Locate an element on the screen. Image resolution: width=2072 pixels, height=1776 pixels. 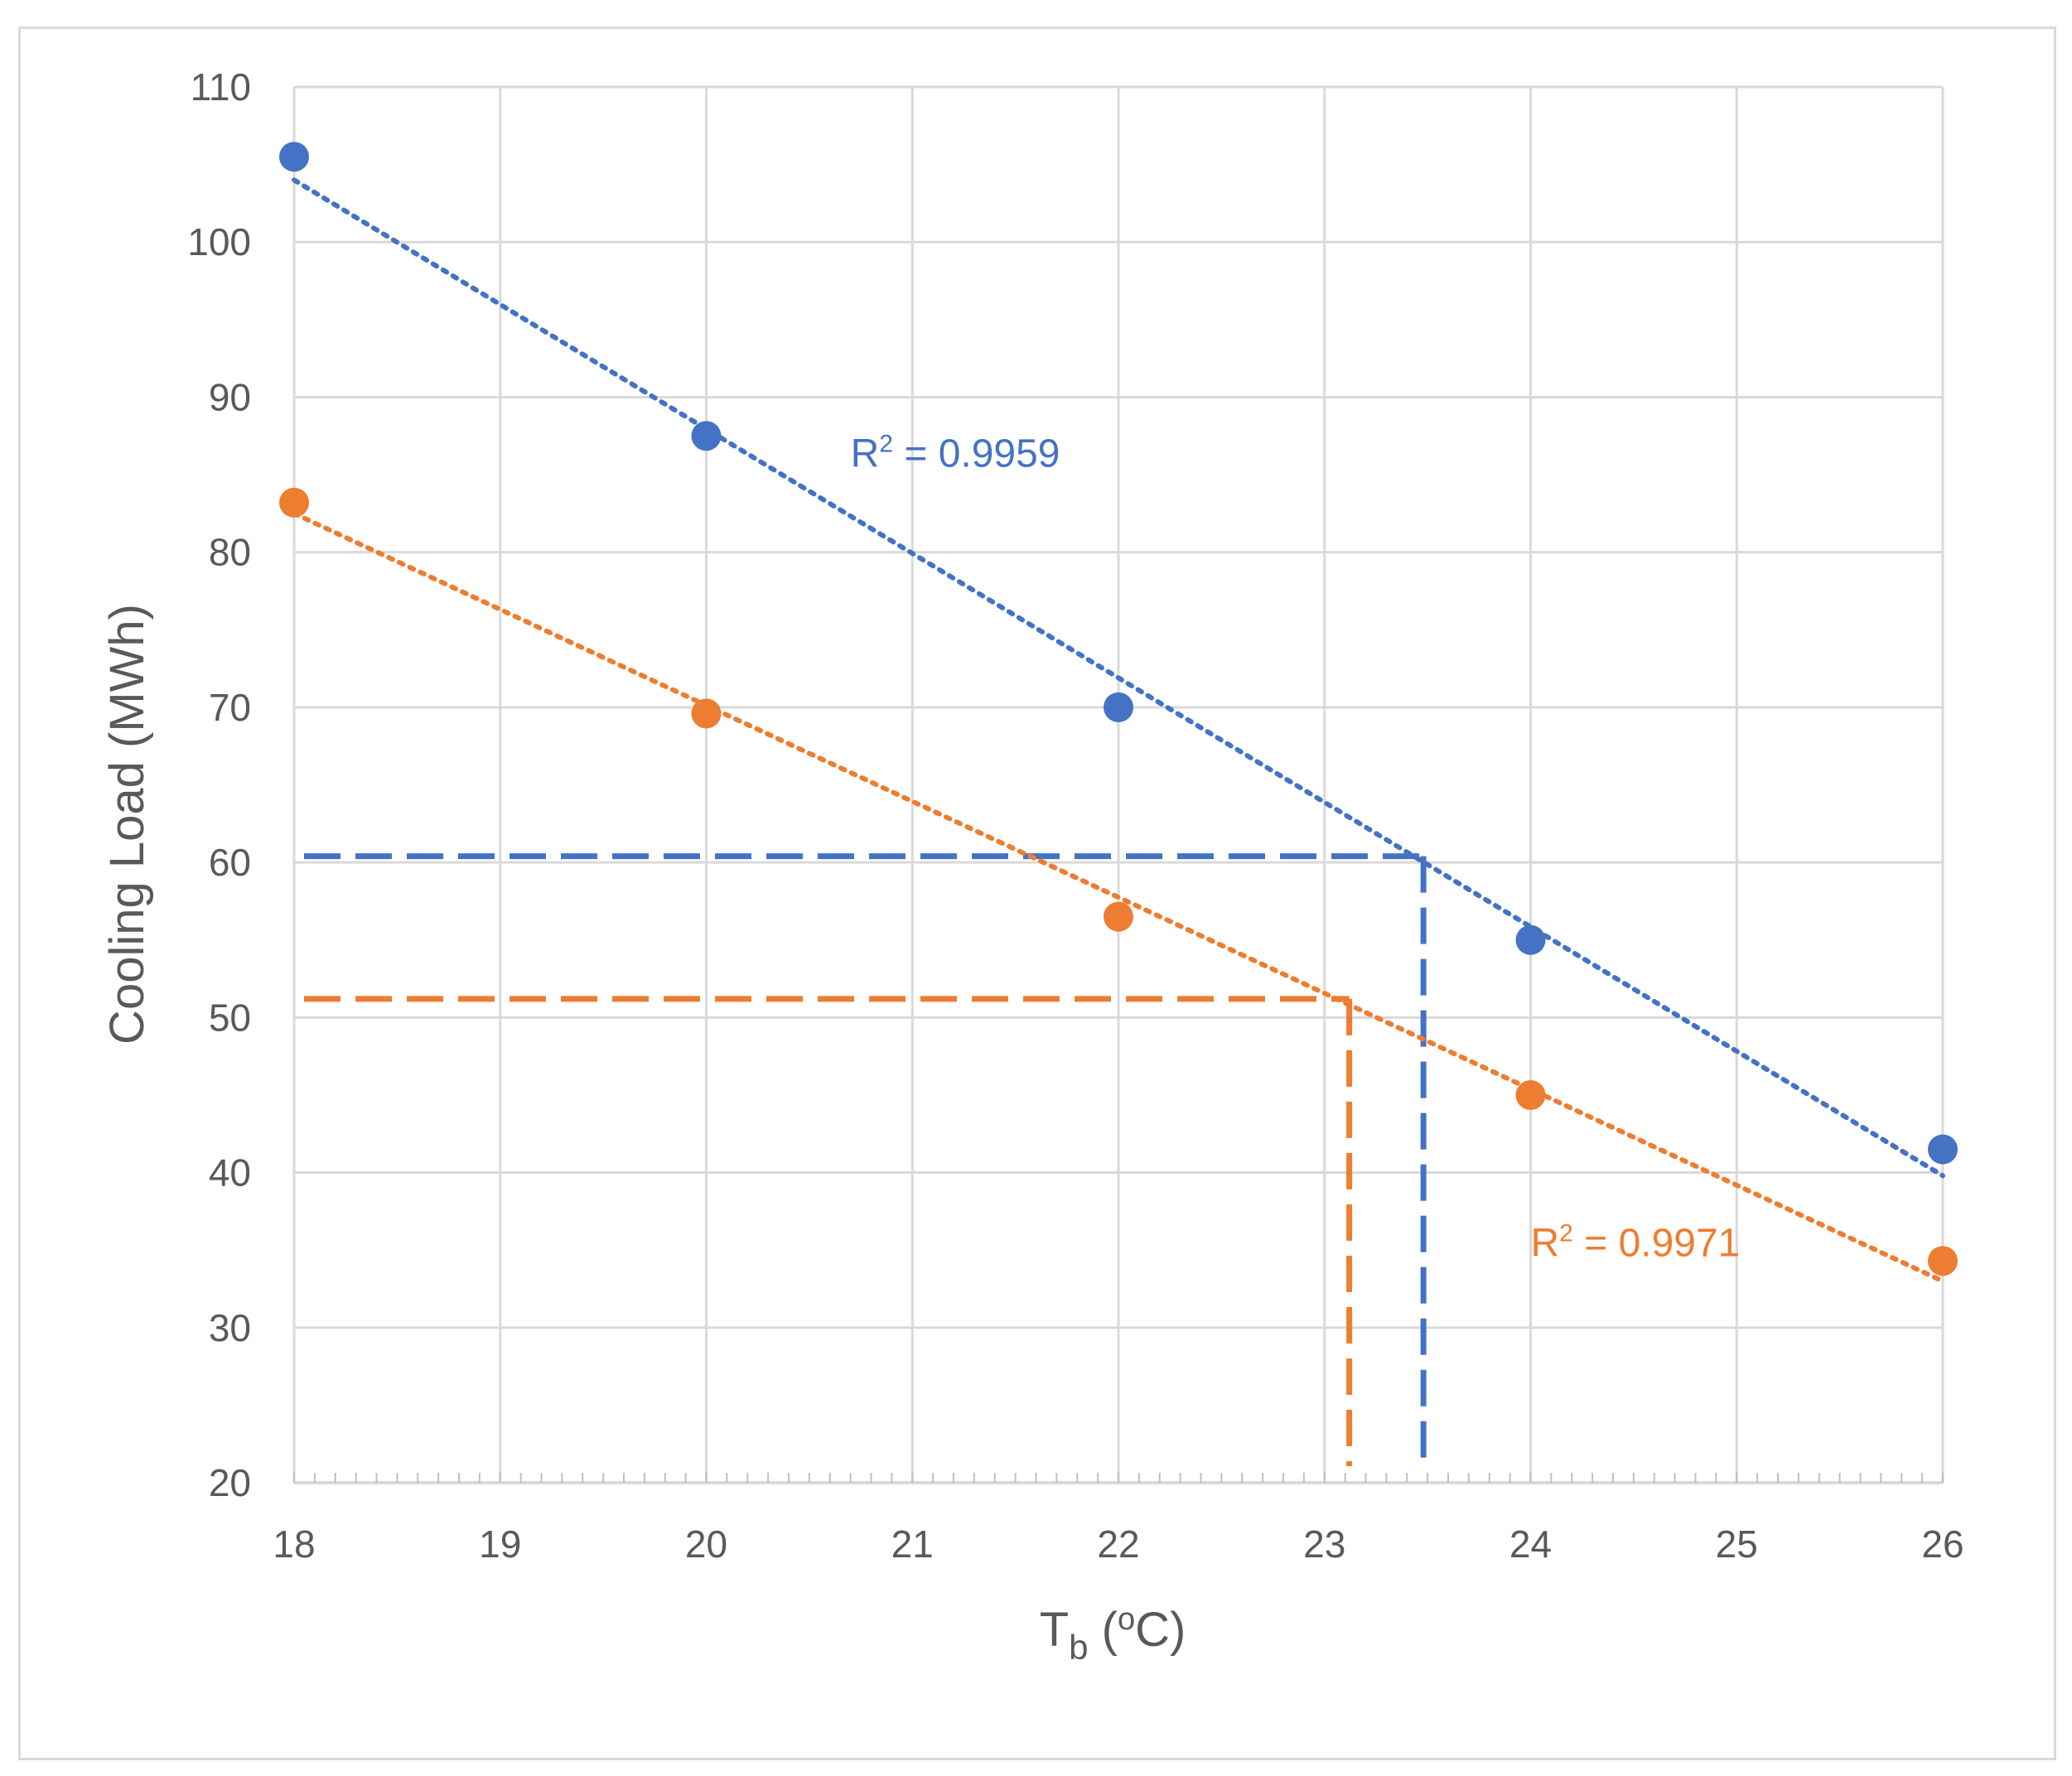
y-tick-label: 40 is located at coordinates (230, 1172).